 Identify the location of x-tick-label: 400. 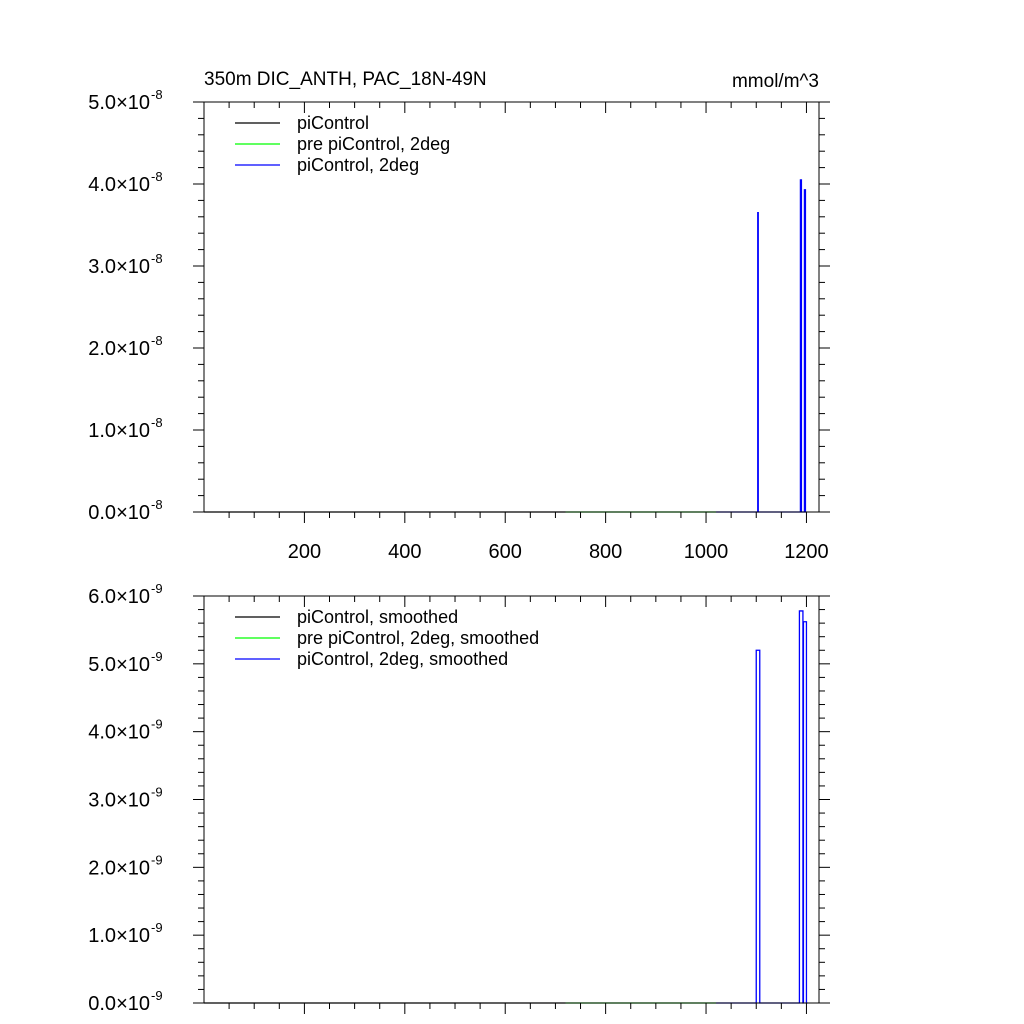
(404, 552).